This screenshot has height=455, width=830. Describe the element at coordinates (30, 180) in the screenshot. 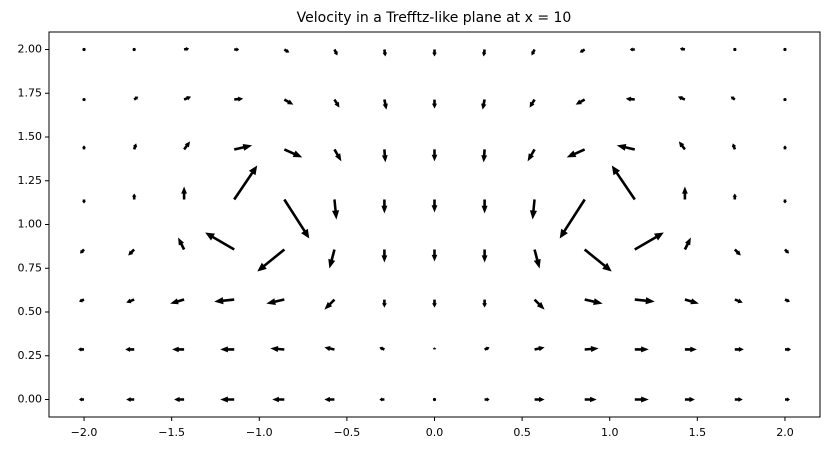

I see `y-tick-label: 1.25` at that location.